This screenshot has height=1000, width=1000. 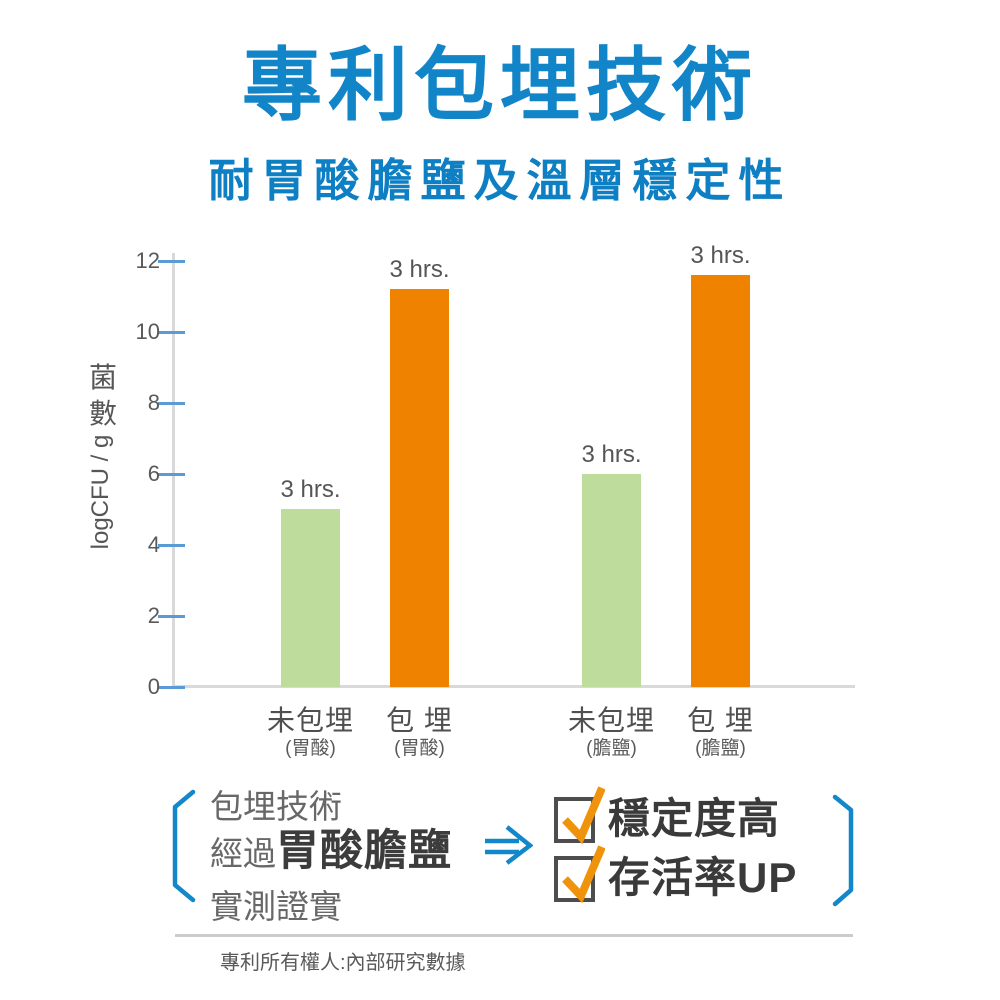 I want to click on double-arrow-icon, so click(x=509, y=845).